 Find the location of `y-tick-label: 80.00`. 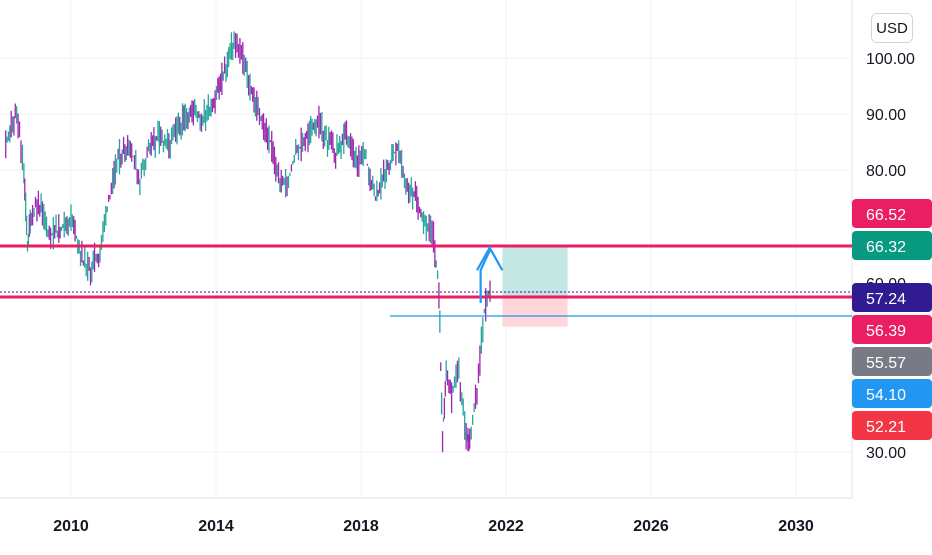

y-tick-label: 80.00 is located at coordinates (886, 171).